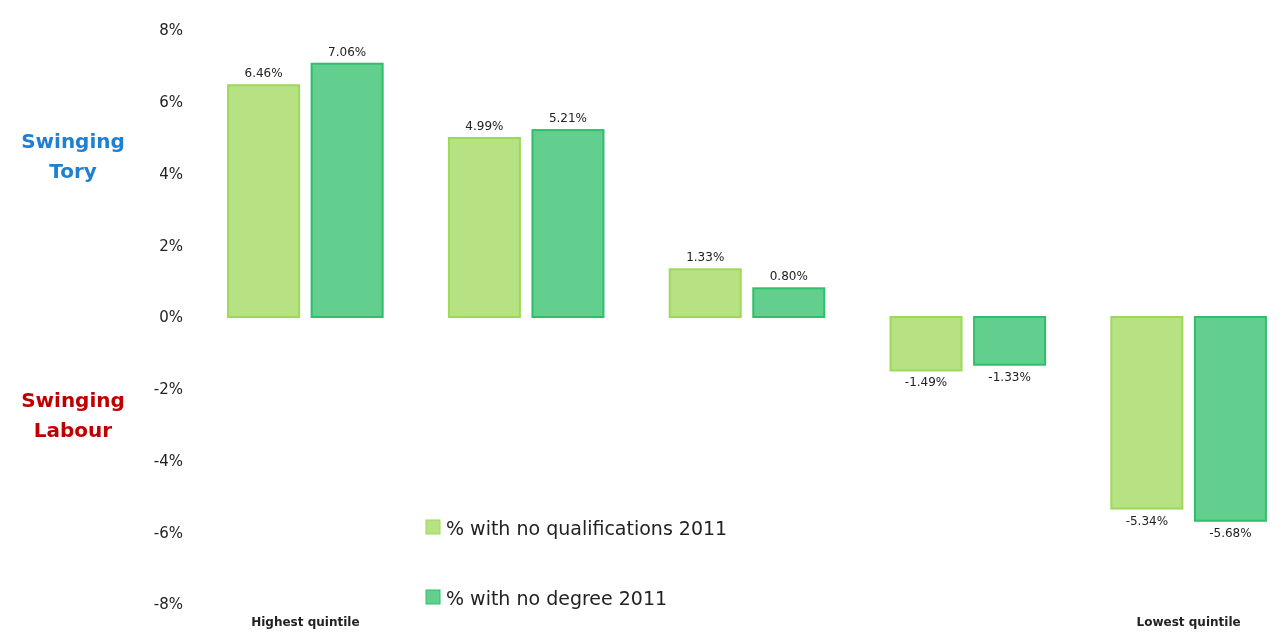  I want to click on y-tick-label: 2%, so click(171, 245).